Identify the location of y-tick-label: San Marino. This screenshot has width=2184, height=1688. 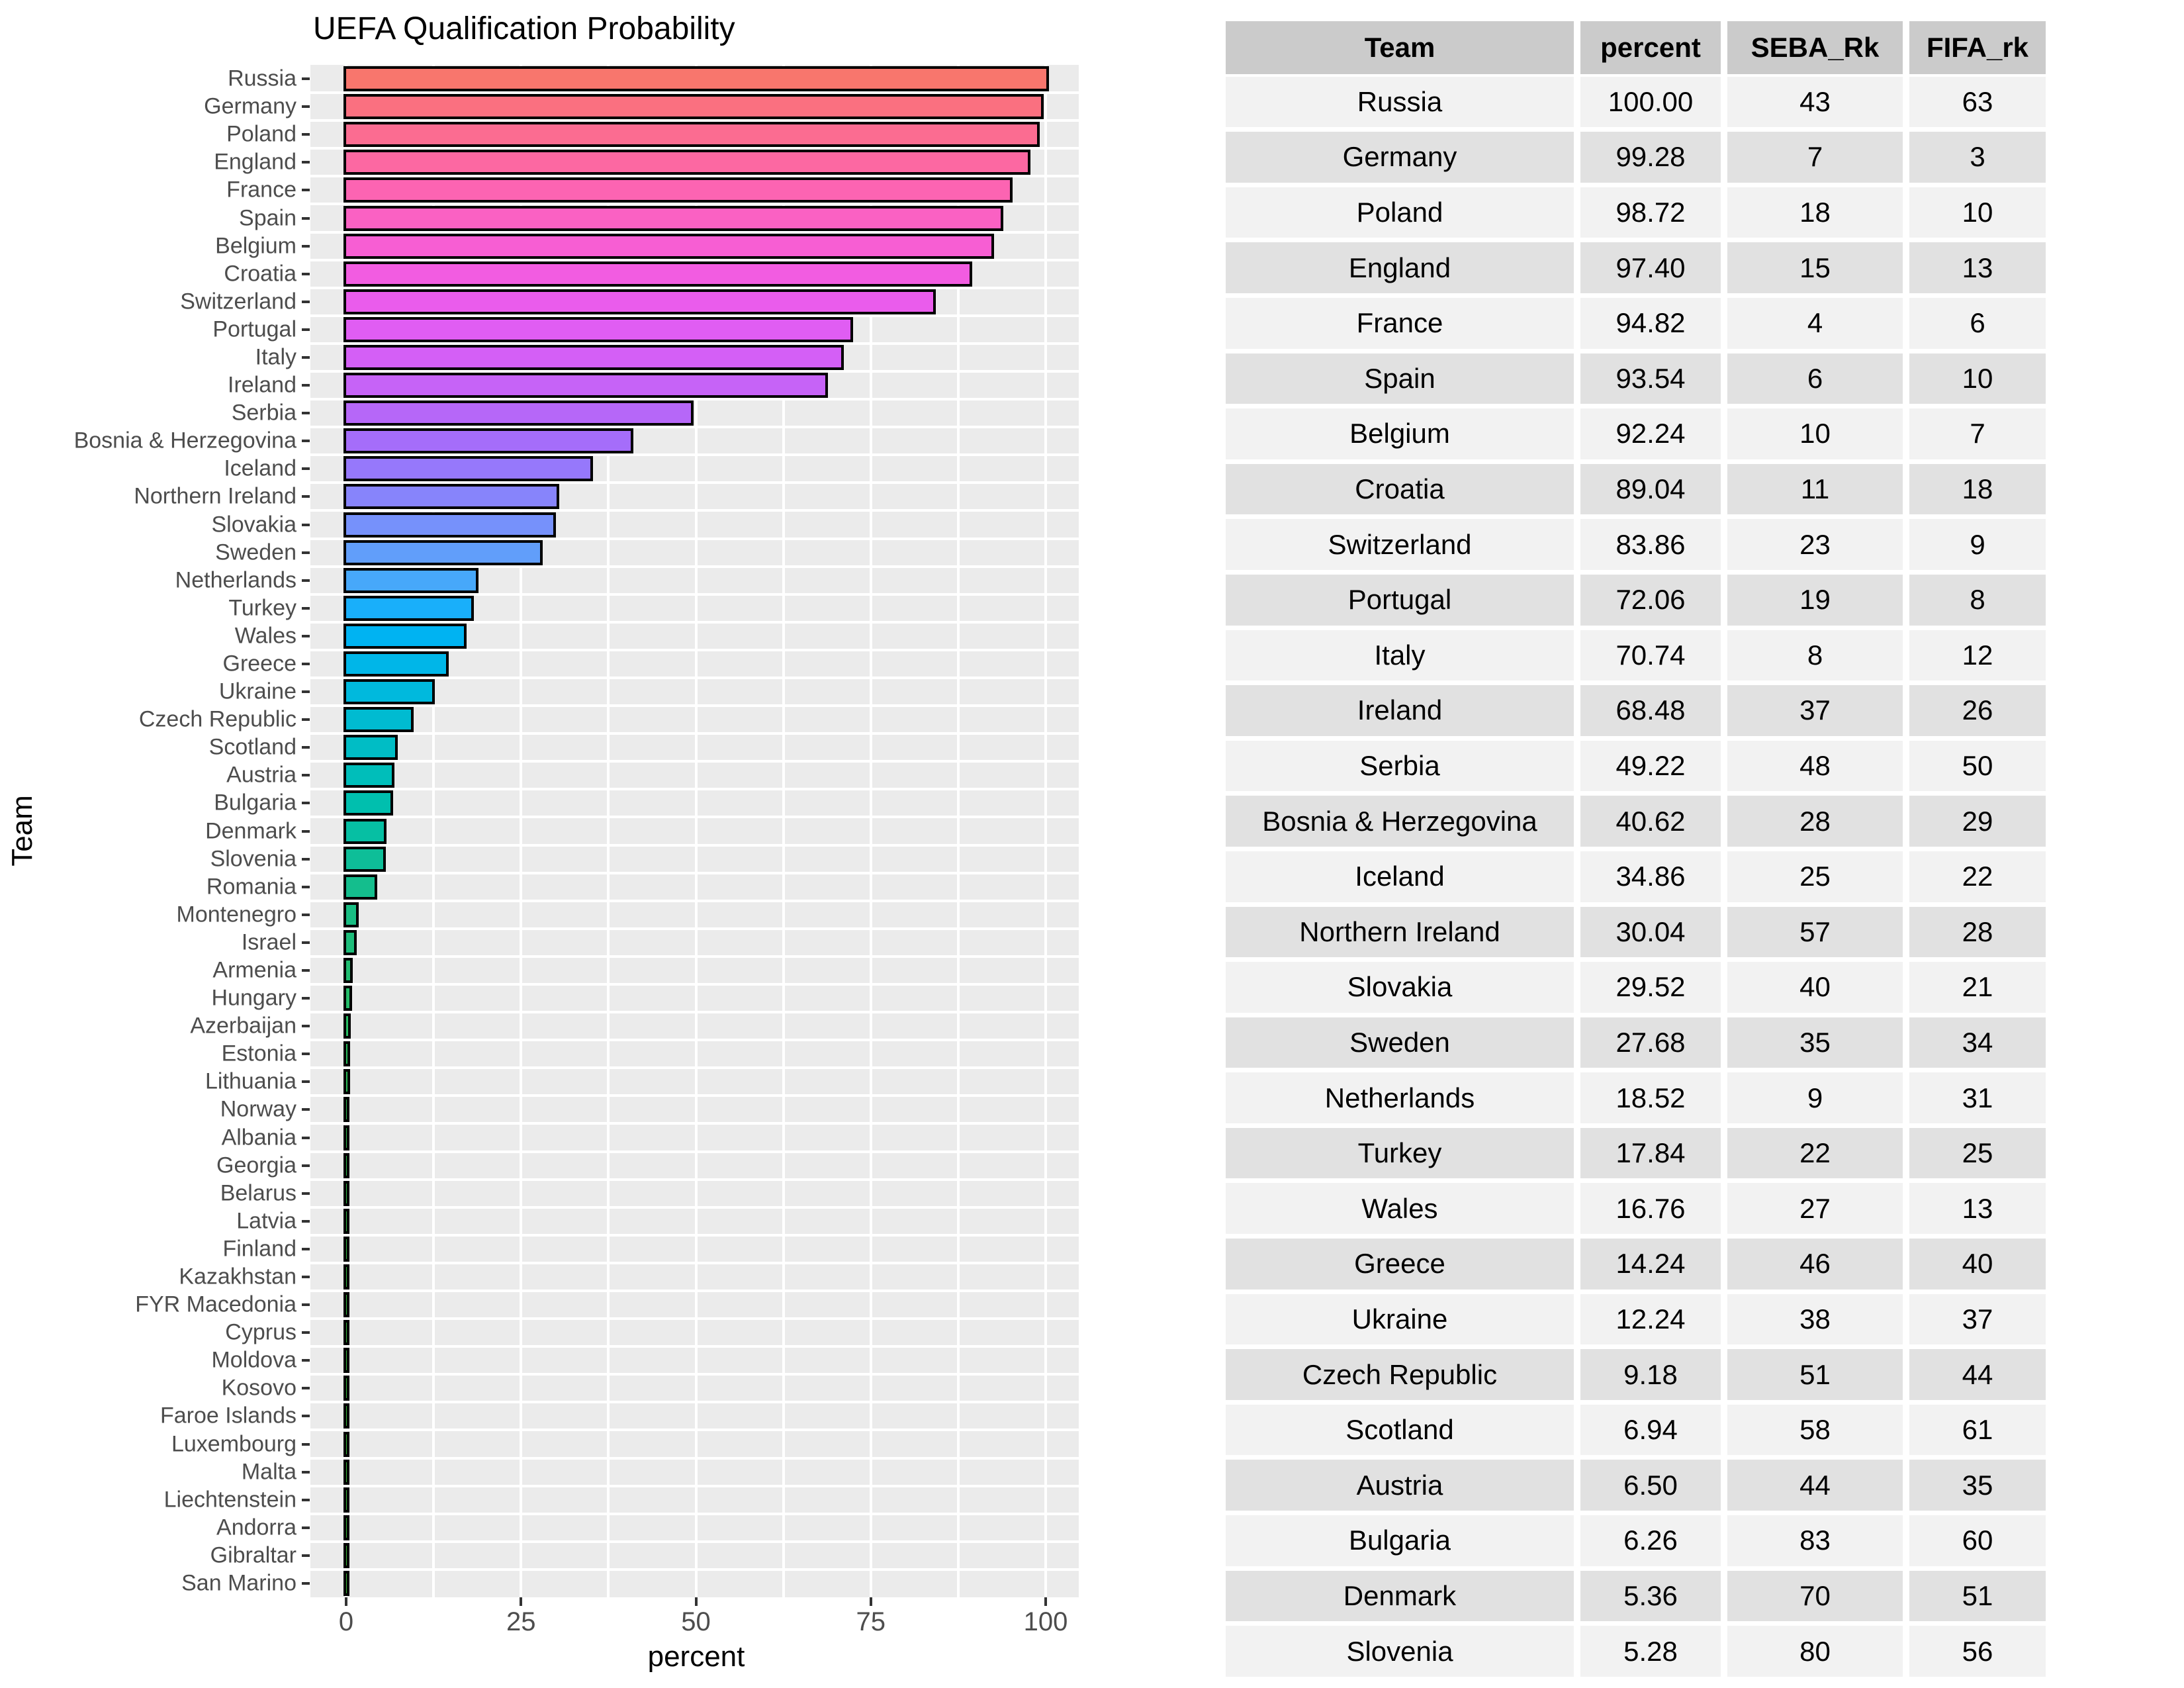
(239, 1583).